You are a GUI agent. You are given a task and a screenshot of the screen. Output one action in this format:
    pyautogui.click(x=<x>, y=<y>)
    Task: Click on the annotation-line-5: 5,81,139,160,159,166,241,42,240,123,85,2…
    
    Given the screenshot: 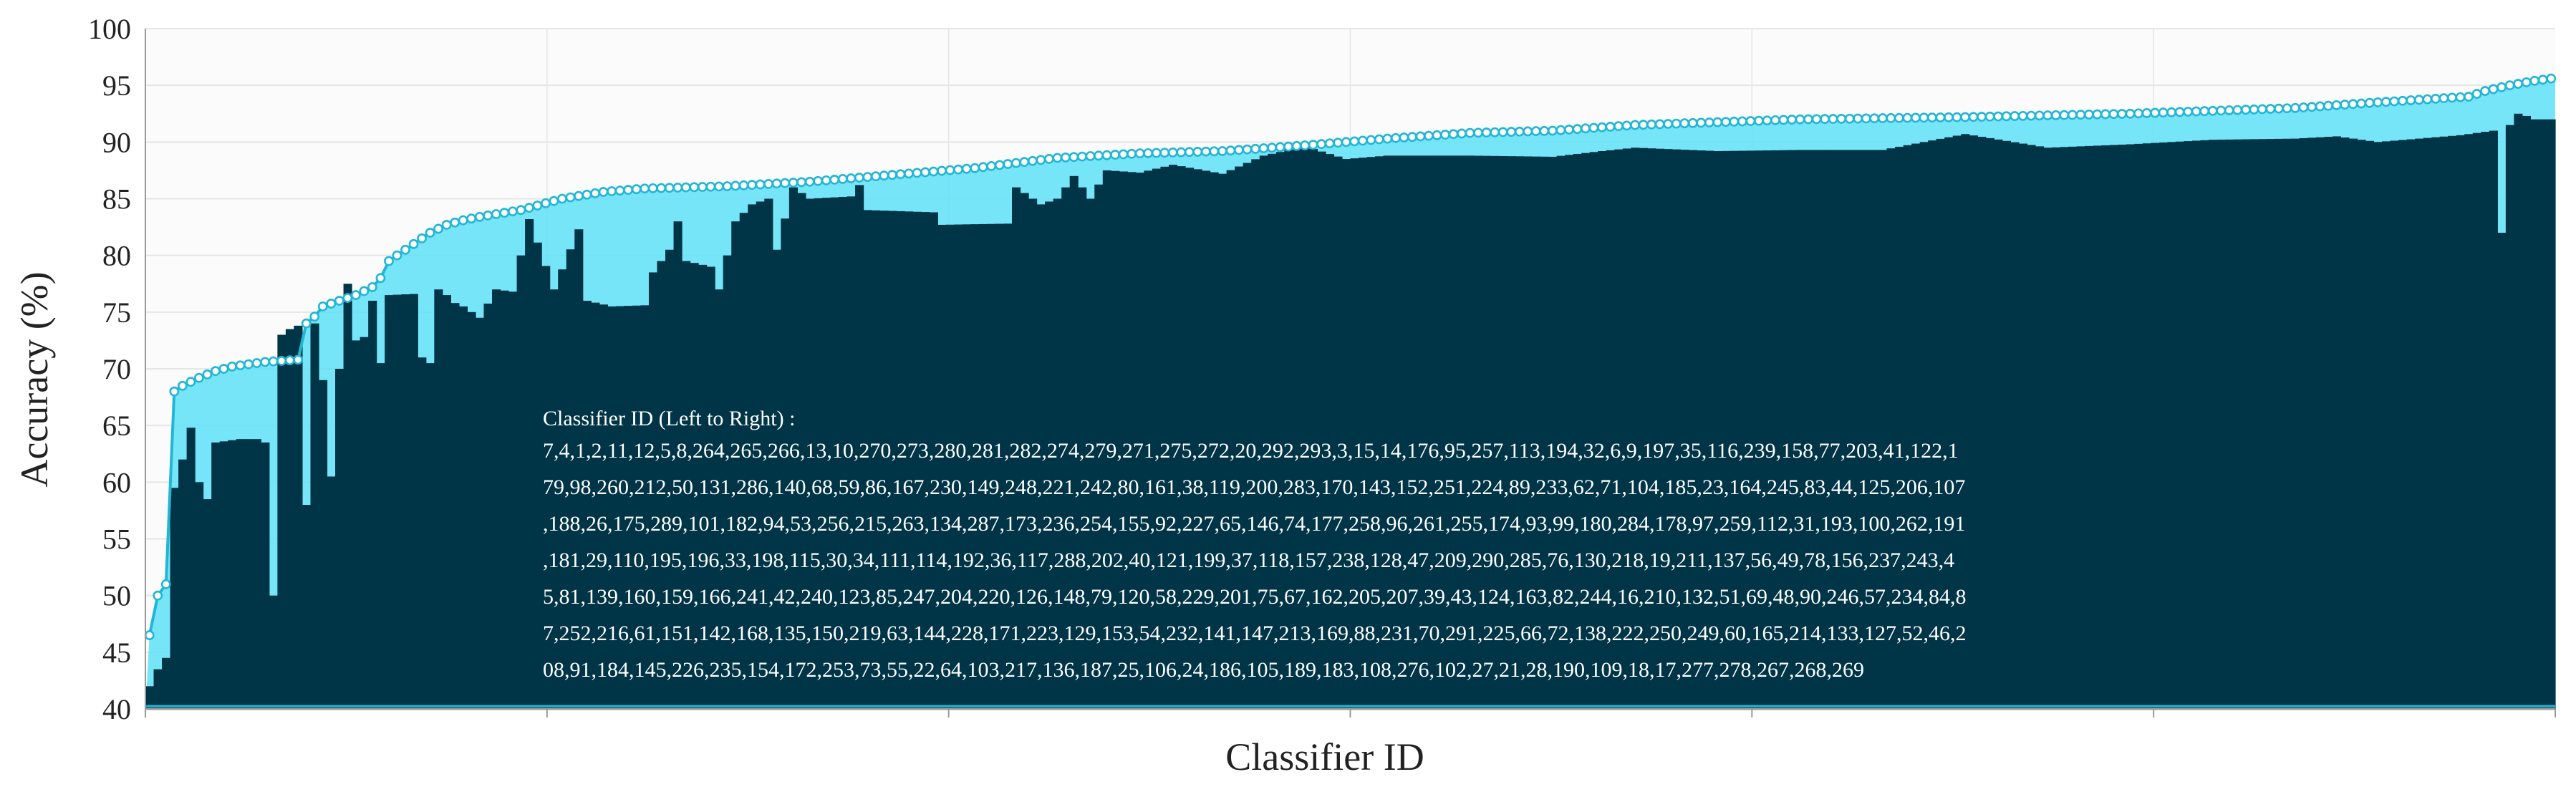 What is the action you would take?
    pyautogui.click(x=1255, y=597)
    